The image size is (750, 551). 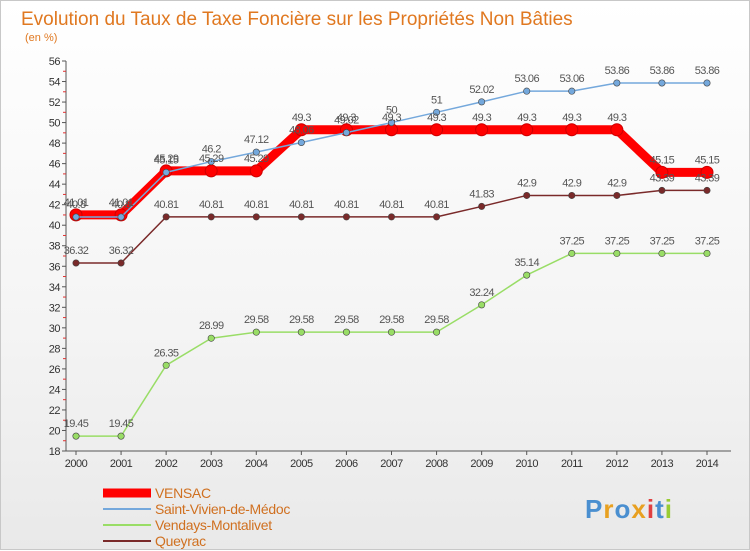 What do you see at coordinates (55, 144) in the screenshot?
I see `y-tick-label: 48` at bounding box center [55, 144].